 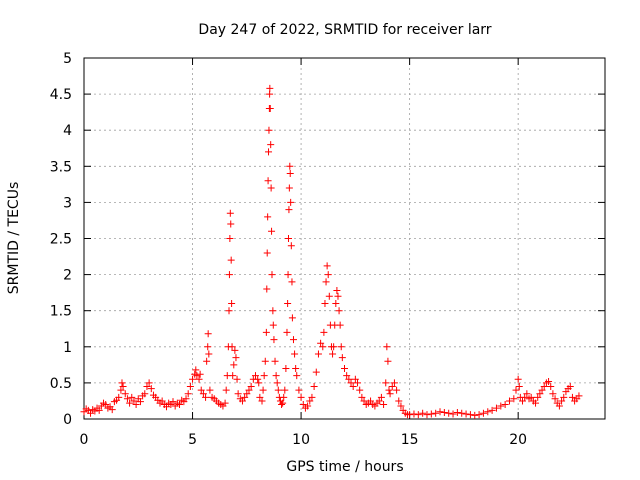 I want to click on x-tick-label: 20, so click(x=518, y=440).